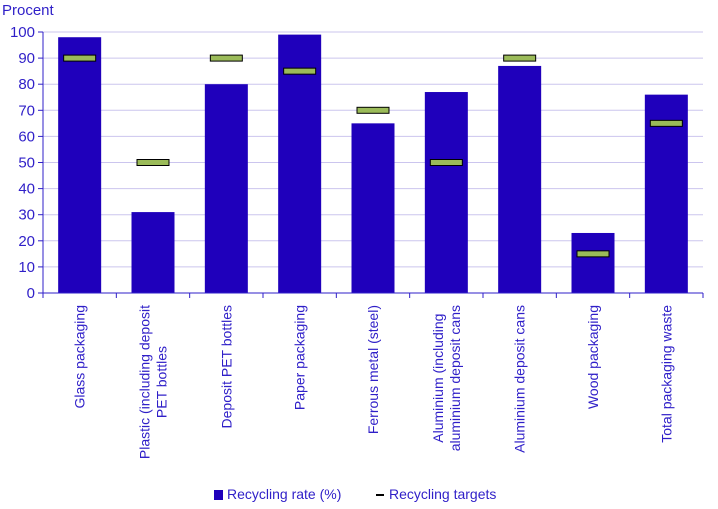 The width and height of the screenshot is (718, 509). Describe the element at coordinates (26, 84) in the screenshot. I see `y-tick-label: 80` at that location.